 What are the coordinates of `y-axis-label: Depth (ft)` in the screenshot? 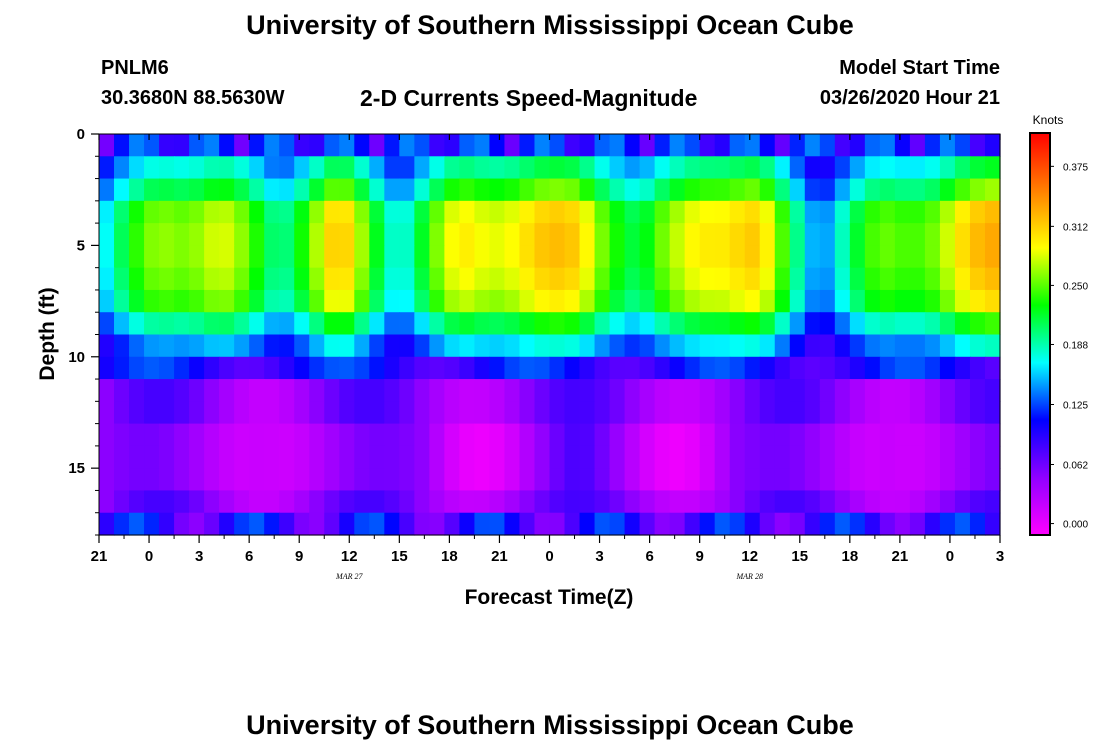 It's located at (47, 333).